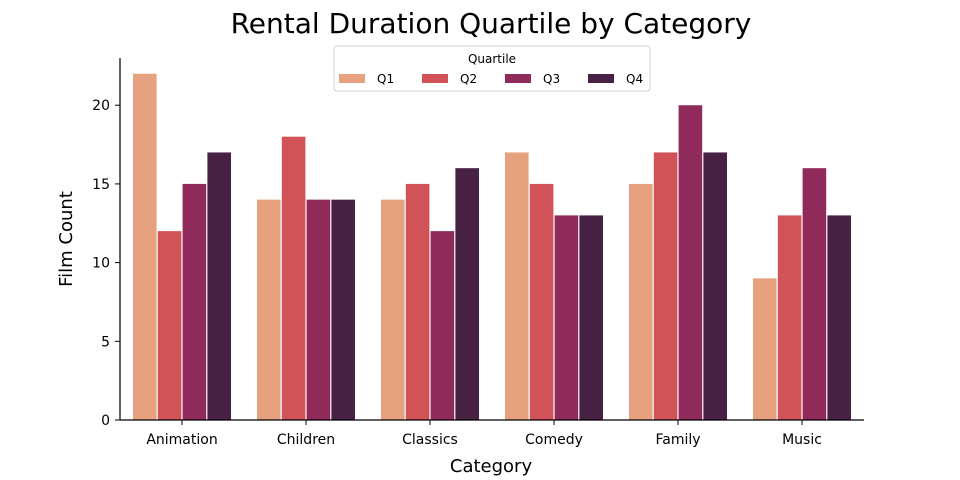  Describe the element at coordinates (492, 59) in the screenshot. I see `legend-title: Quartile` at that location.